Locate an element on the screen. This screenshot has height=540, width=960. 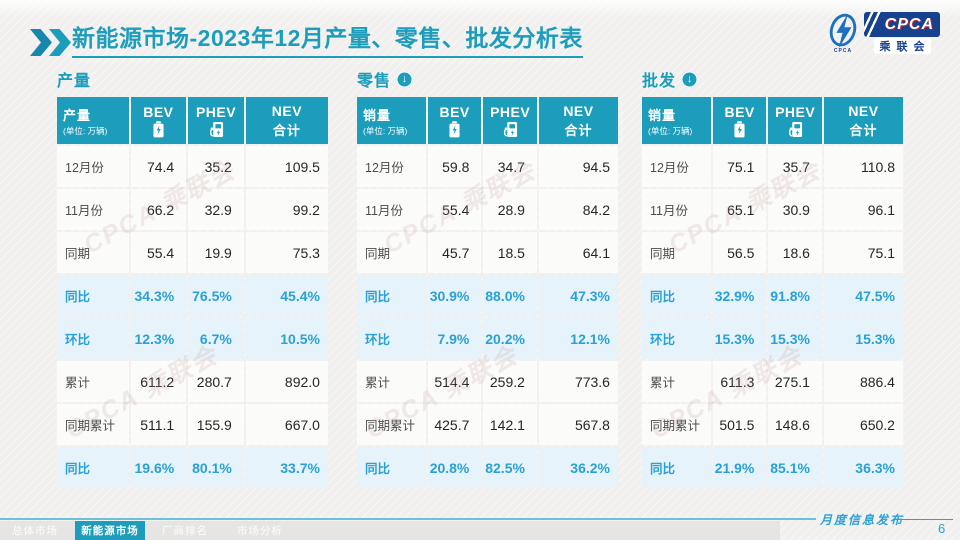
cell-value: 892.0 is located at coordinates (286, 381).